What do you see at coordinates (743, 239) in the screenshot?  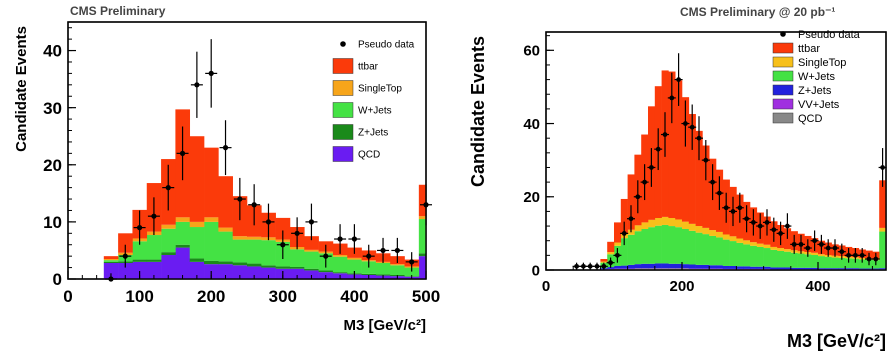 I see `series-singletop` at bounding box center [743, 239].